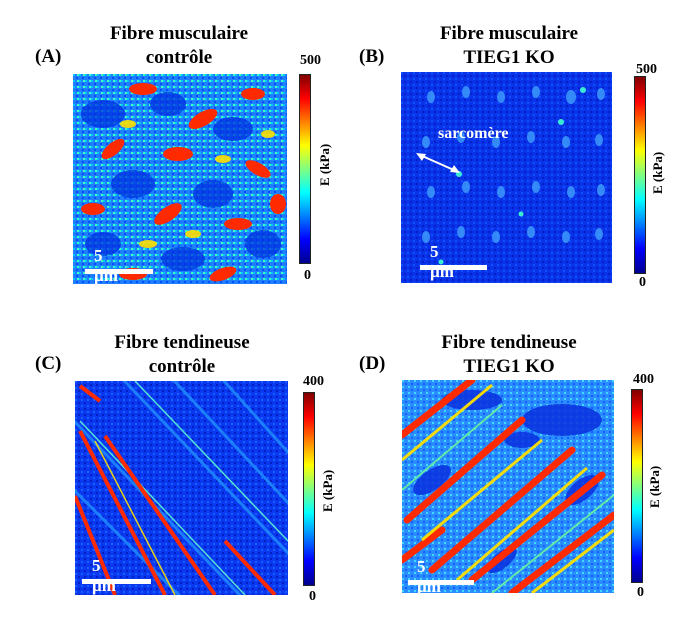 This screenshot has width=697, height=626. What do you see at coordinates (372, 363) in the screenshot?
I see `panel-d-label: (D)` at bounding box center [372, 363].